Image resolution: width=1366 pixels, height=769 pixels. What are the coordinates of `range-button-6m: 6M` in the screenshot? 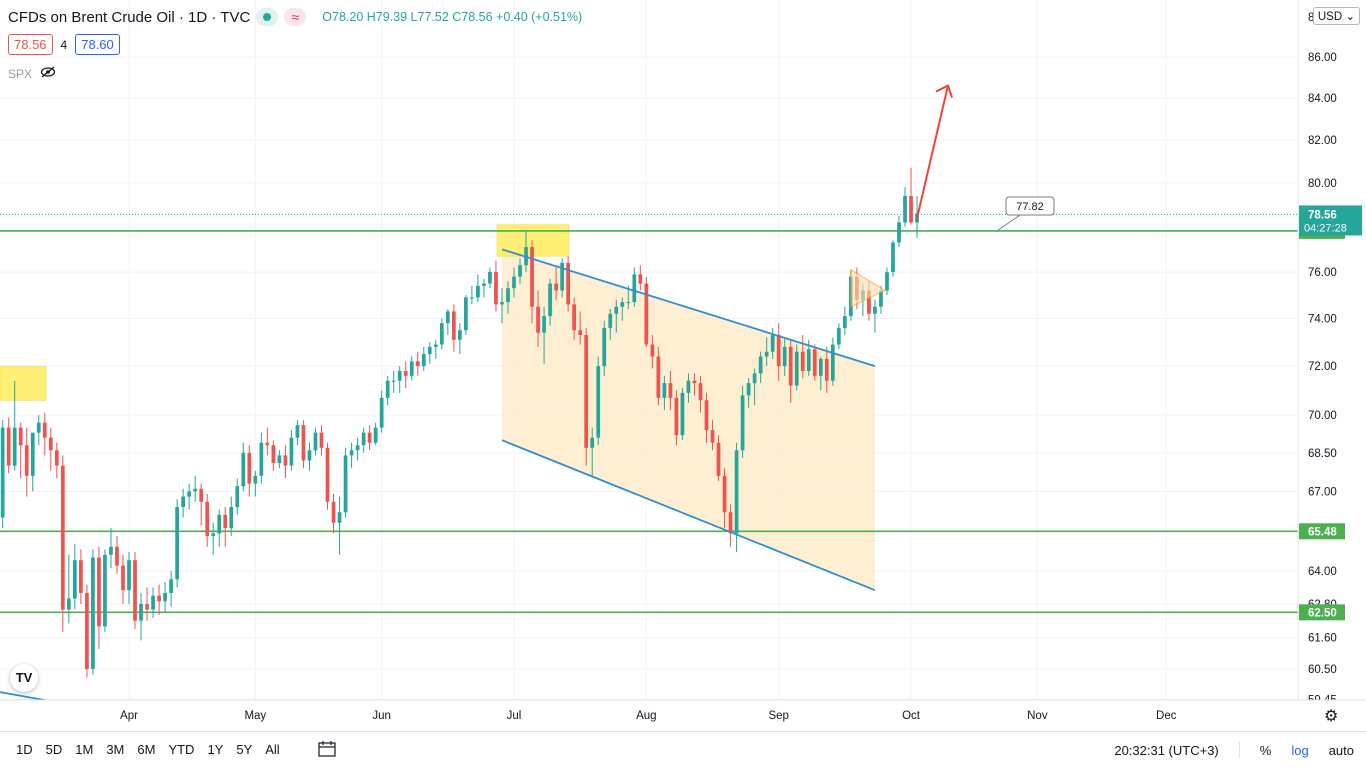 It's located at (146, 749).